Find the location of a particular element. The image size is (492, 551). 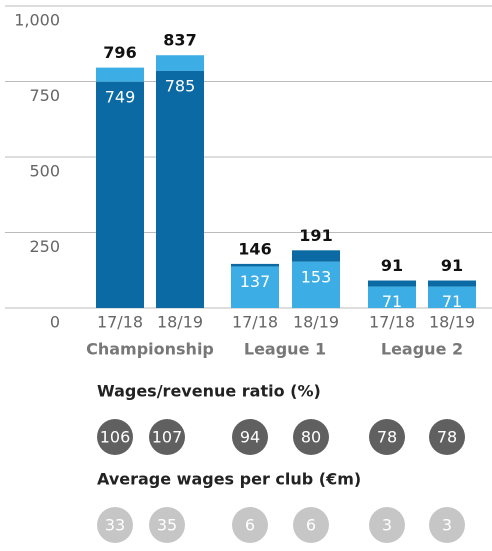

y-tick-label: 1,000 is located at coordinates (37, 20).